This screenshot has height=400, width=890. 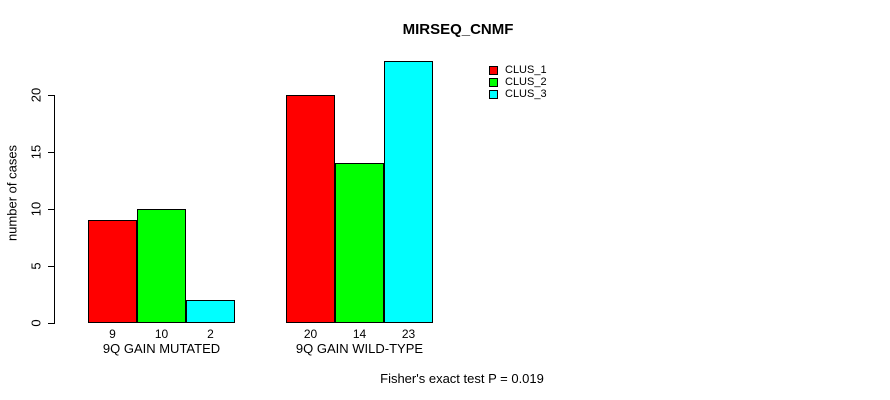 I want to click on y-tick-label: 10, so click(x=36, y=209).